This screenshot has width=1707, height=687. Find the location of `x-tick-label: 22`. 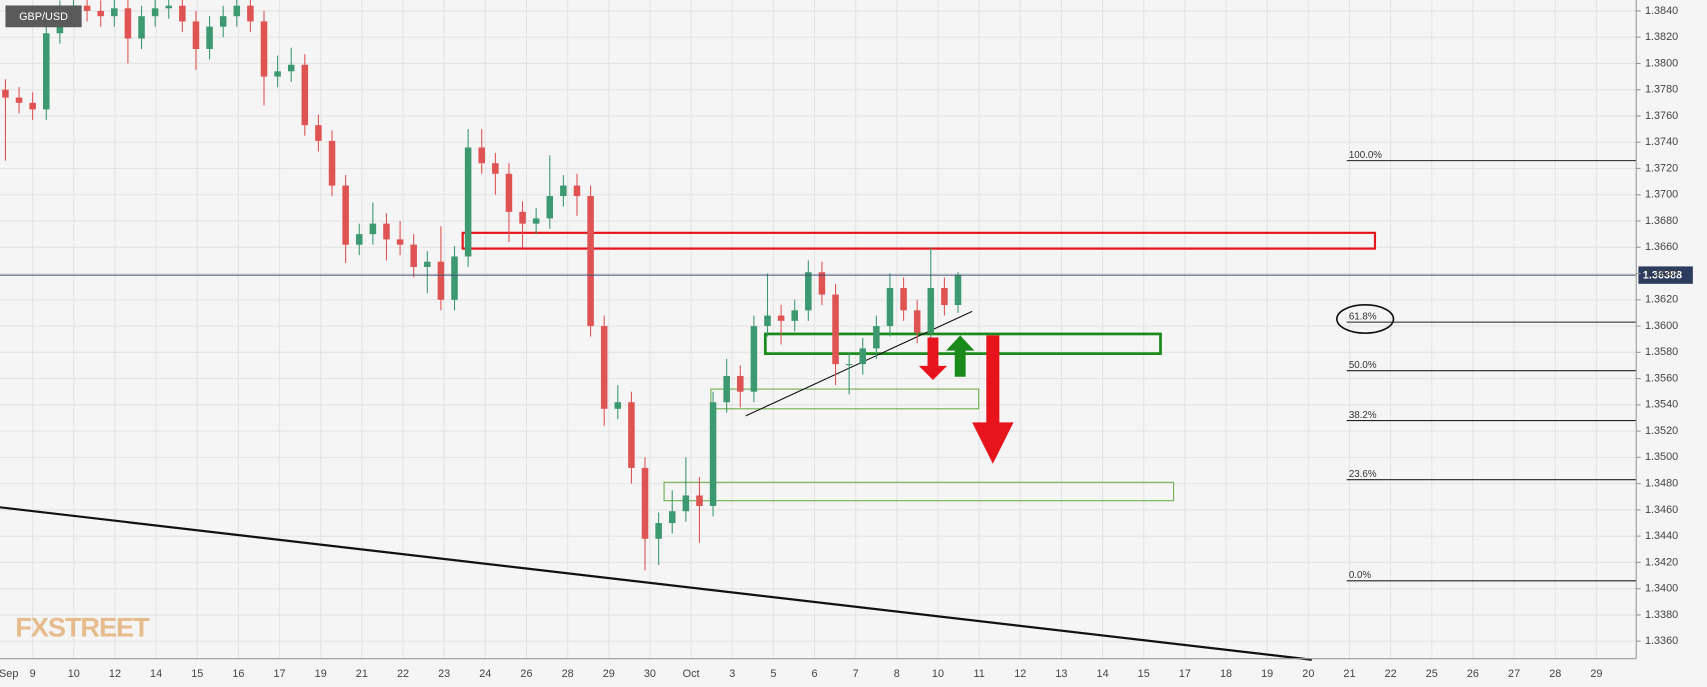

x-tick-label: 22 is located at coordinates (403, 674).